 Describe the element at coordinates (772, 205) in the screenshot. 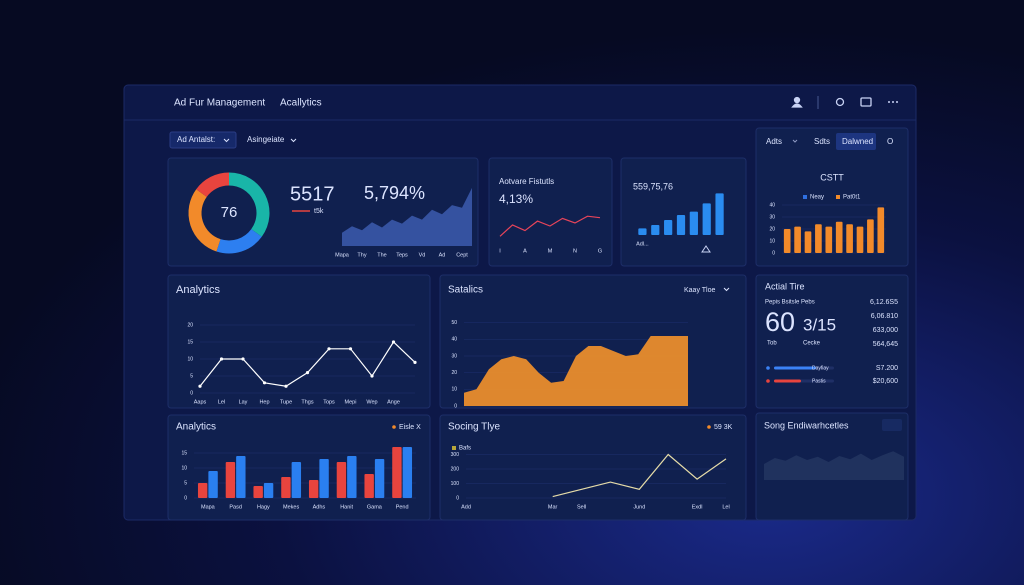

I see `y-tick-label: 40` at that location.